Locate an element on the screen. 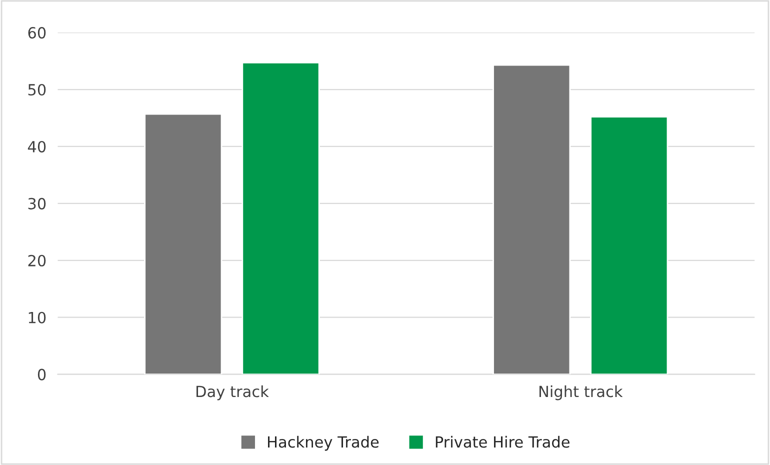  y-tick-label: 60 is located at coordinates (37, 33).